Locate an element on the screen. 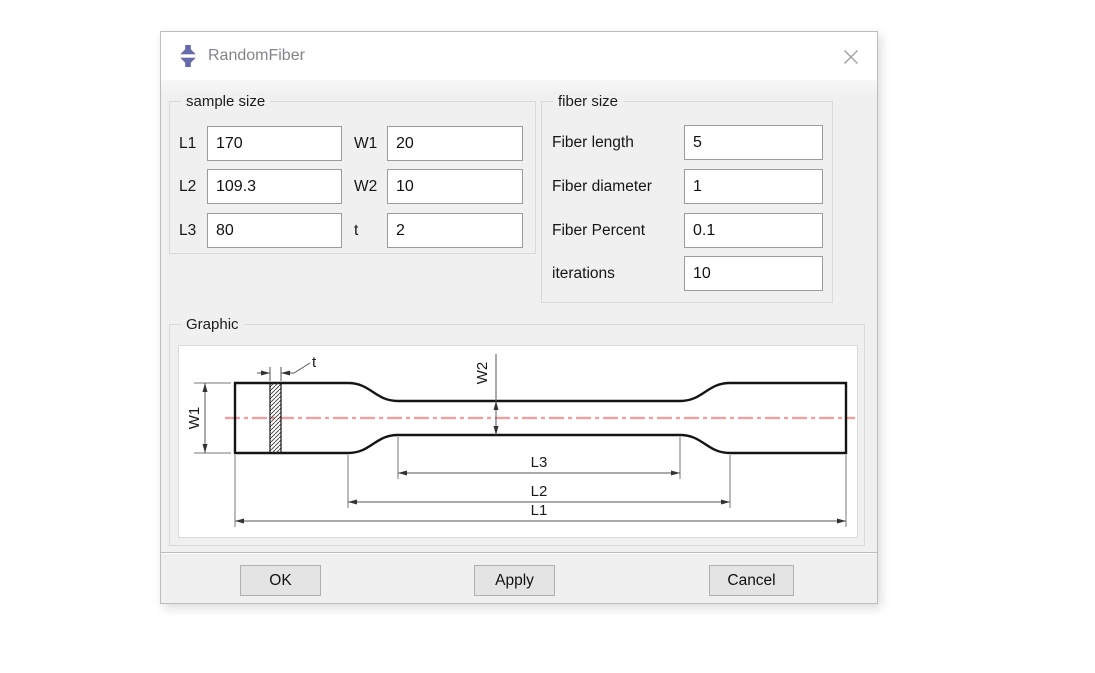 This screenshot has height=673, width=1095. dim-l2 is located at coordinates (539, 481).